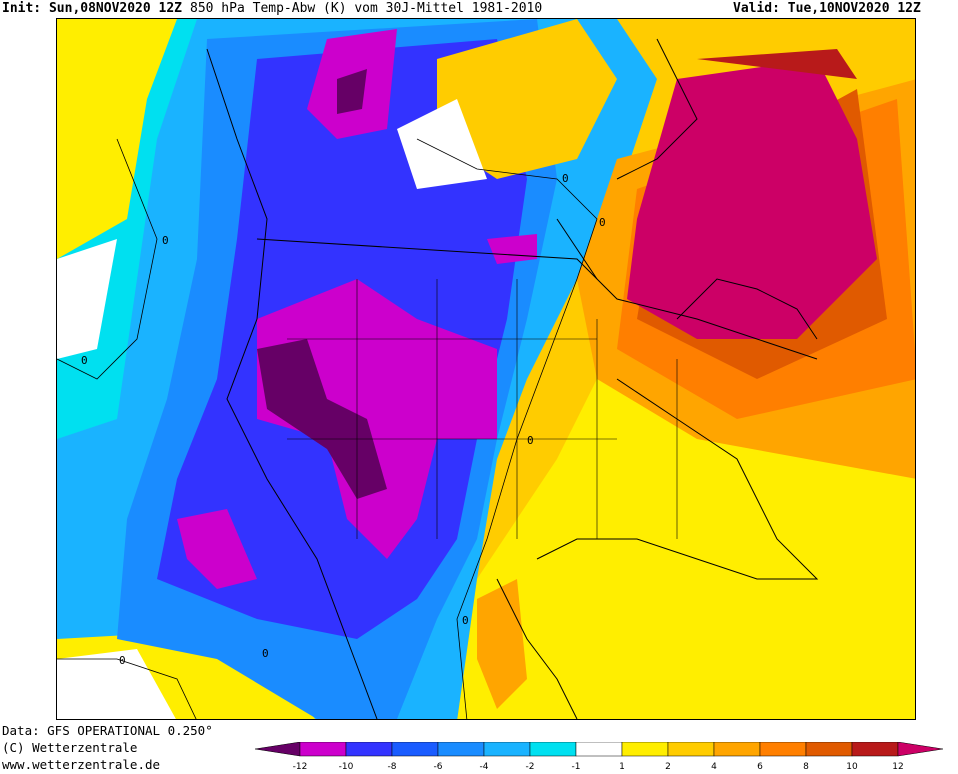 This screenshot has width=958, height=774. I want to click on legend-tick-label: 1, so click(622, 767).